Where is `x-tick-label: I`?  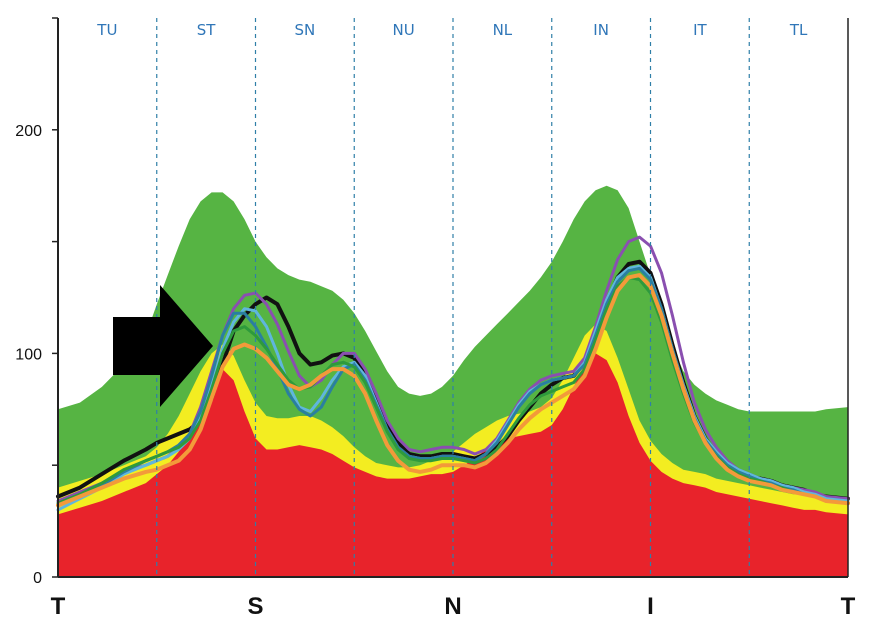 x-tick-label: I is located at coordinates (650, 606).